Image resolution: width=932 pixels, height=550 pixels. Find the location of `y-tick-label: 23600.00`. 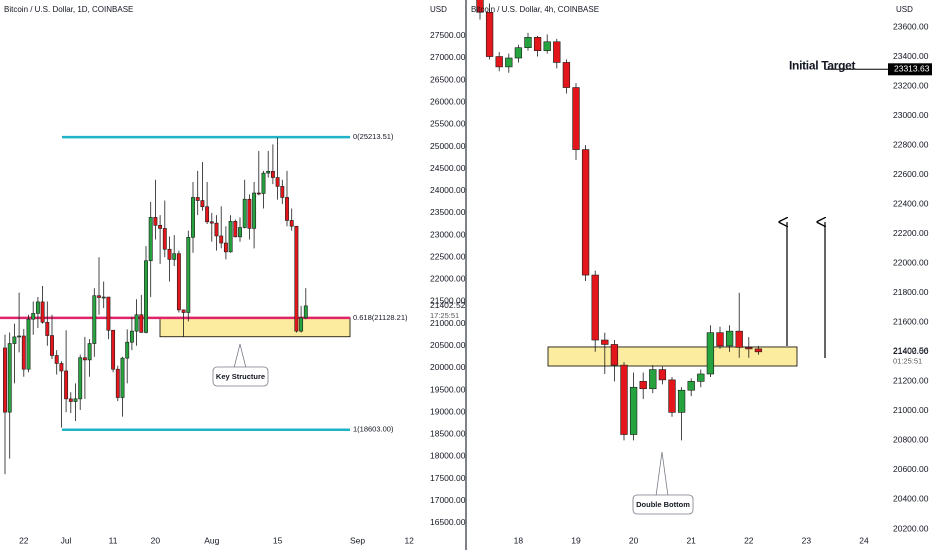

y-tick-label: 23600.00 is located at coordinates (911, 26).